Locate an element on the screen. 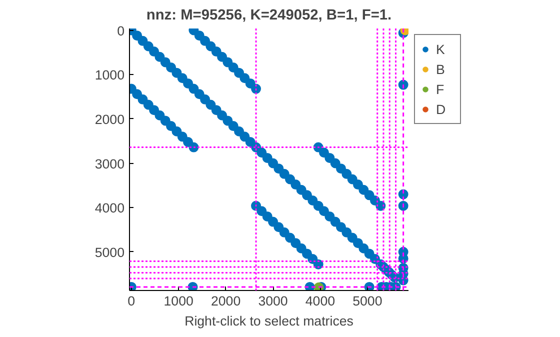 This screenshot has height=337, width=560. y-tick-label: 3000 is located at coordinates (109, 164).